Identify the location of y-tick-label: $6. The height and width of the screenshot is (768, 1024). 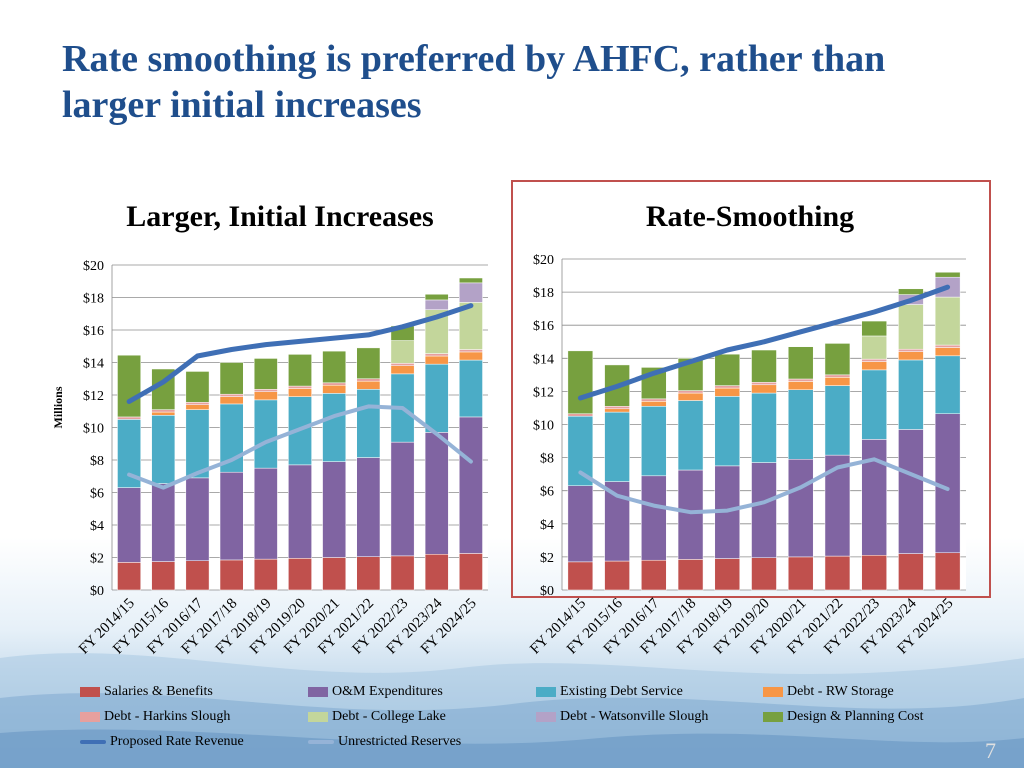
(547, 492).